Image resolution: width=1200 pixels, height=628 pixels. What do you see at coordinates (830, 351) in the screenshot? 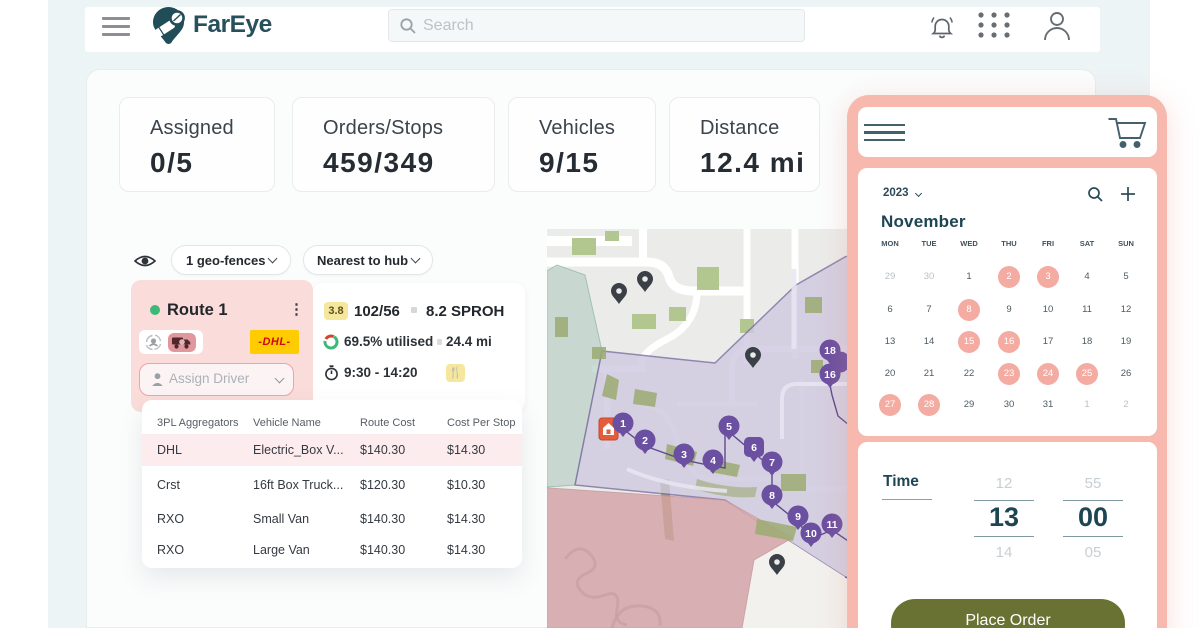
I see `svg-text: 18` at bounding box center [830, 351].